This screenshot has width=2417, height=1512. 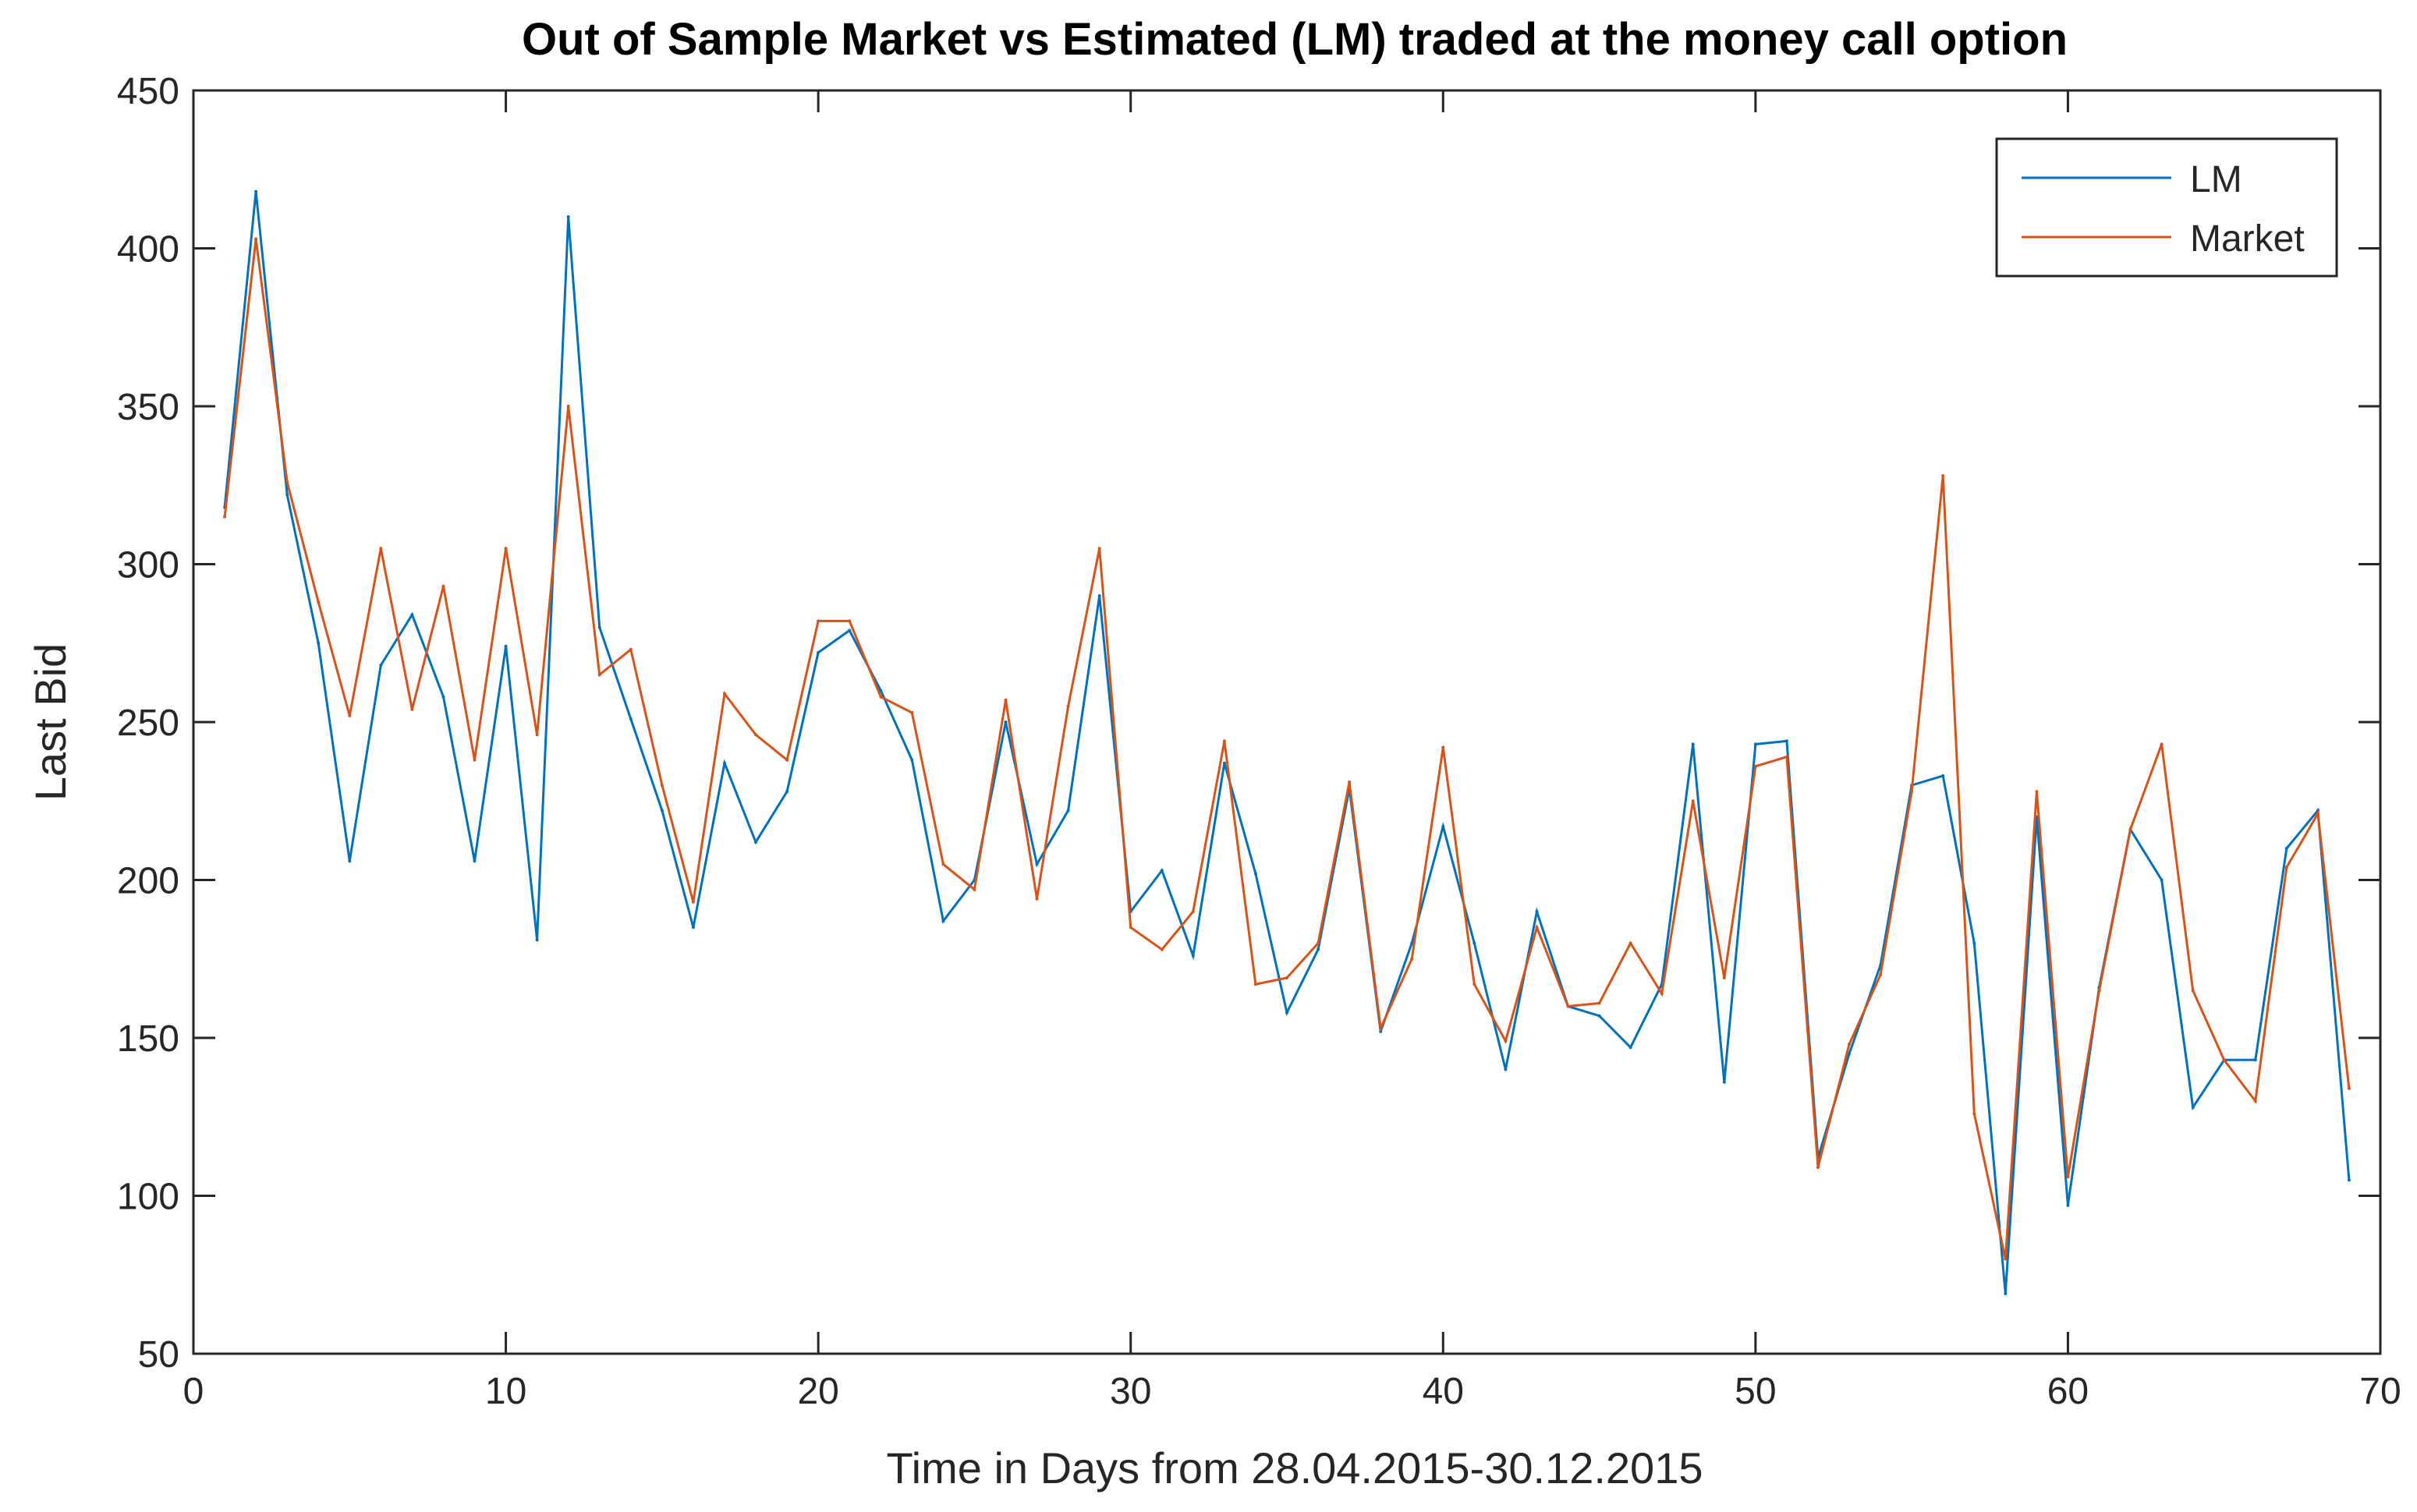 What do you see at coordinates (2068, 1391) in the screenshot?
I see `x-tick-label: 60` at bounding box center [2068, 1391].